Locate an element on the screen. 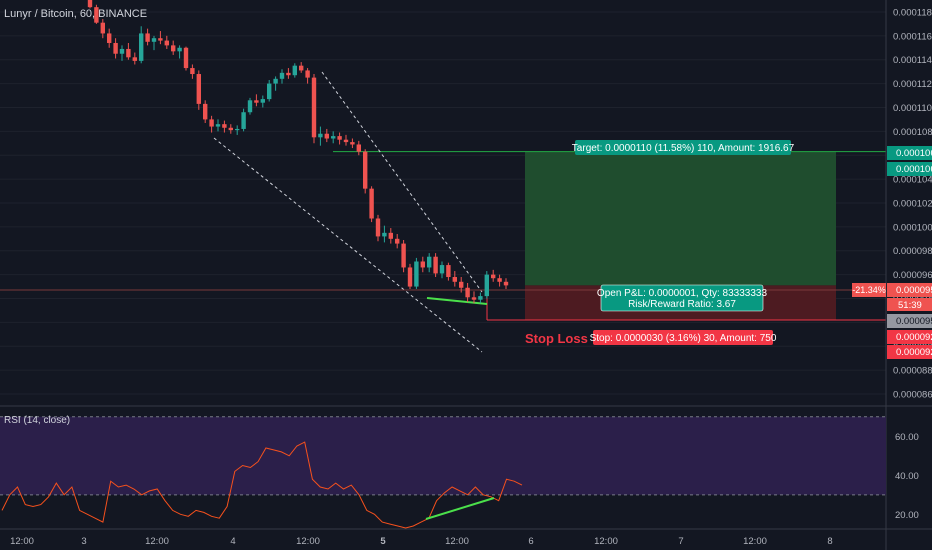 This screenshot has height=550, width=932. time-tick-label: 6 is located at coordinates (530, 541).